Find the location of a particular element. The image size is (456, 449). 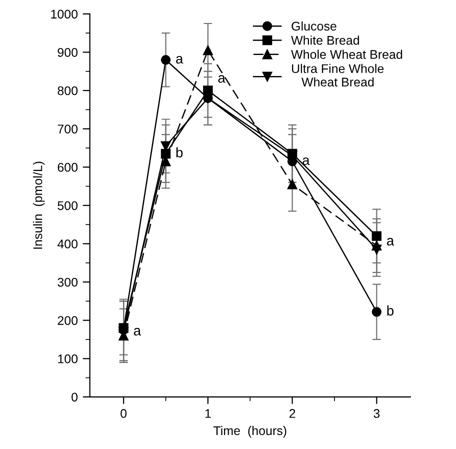

x-tick-label: 0 is located at coordinates (123, 413).